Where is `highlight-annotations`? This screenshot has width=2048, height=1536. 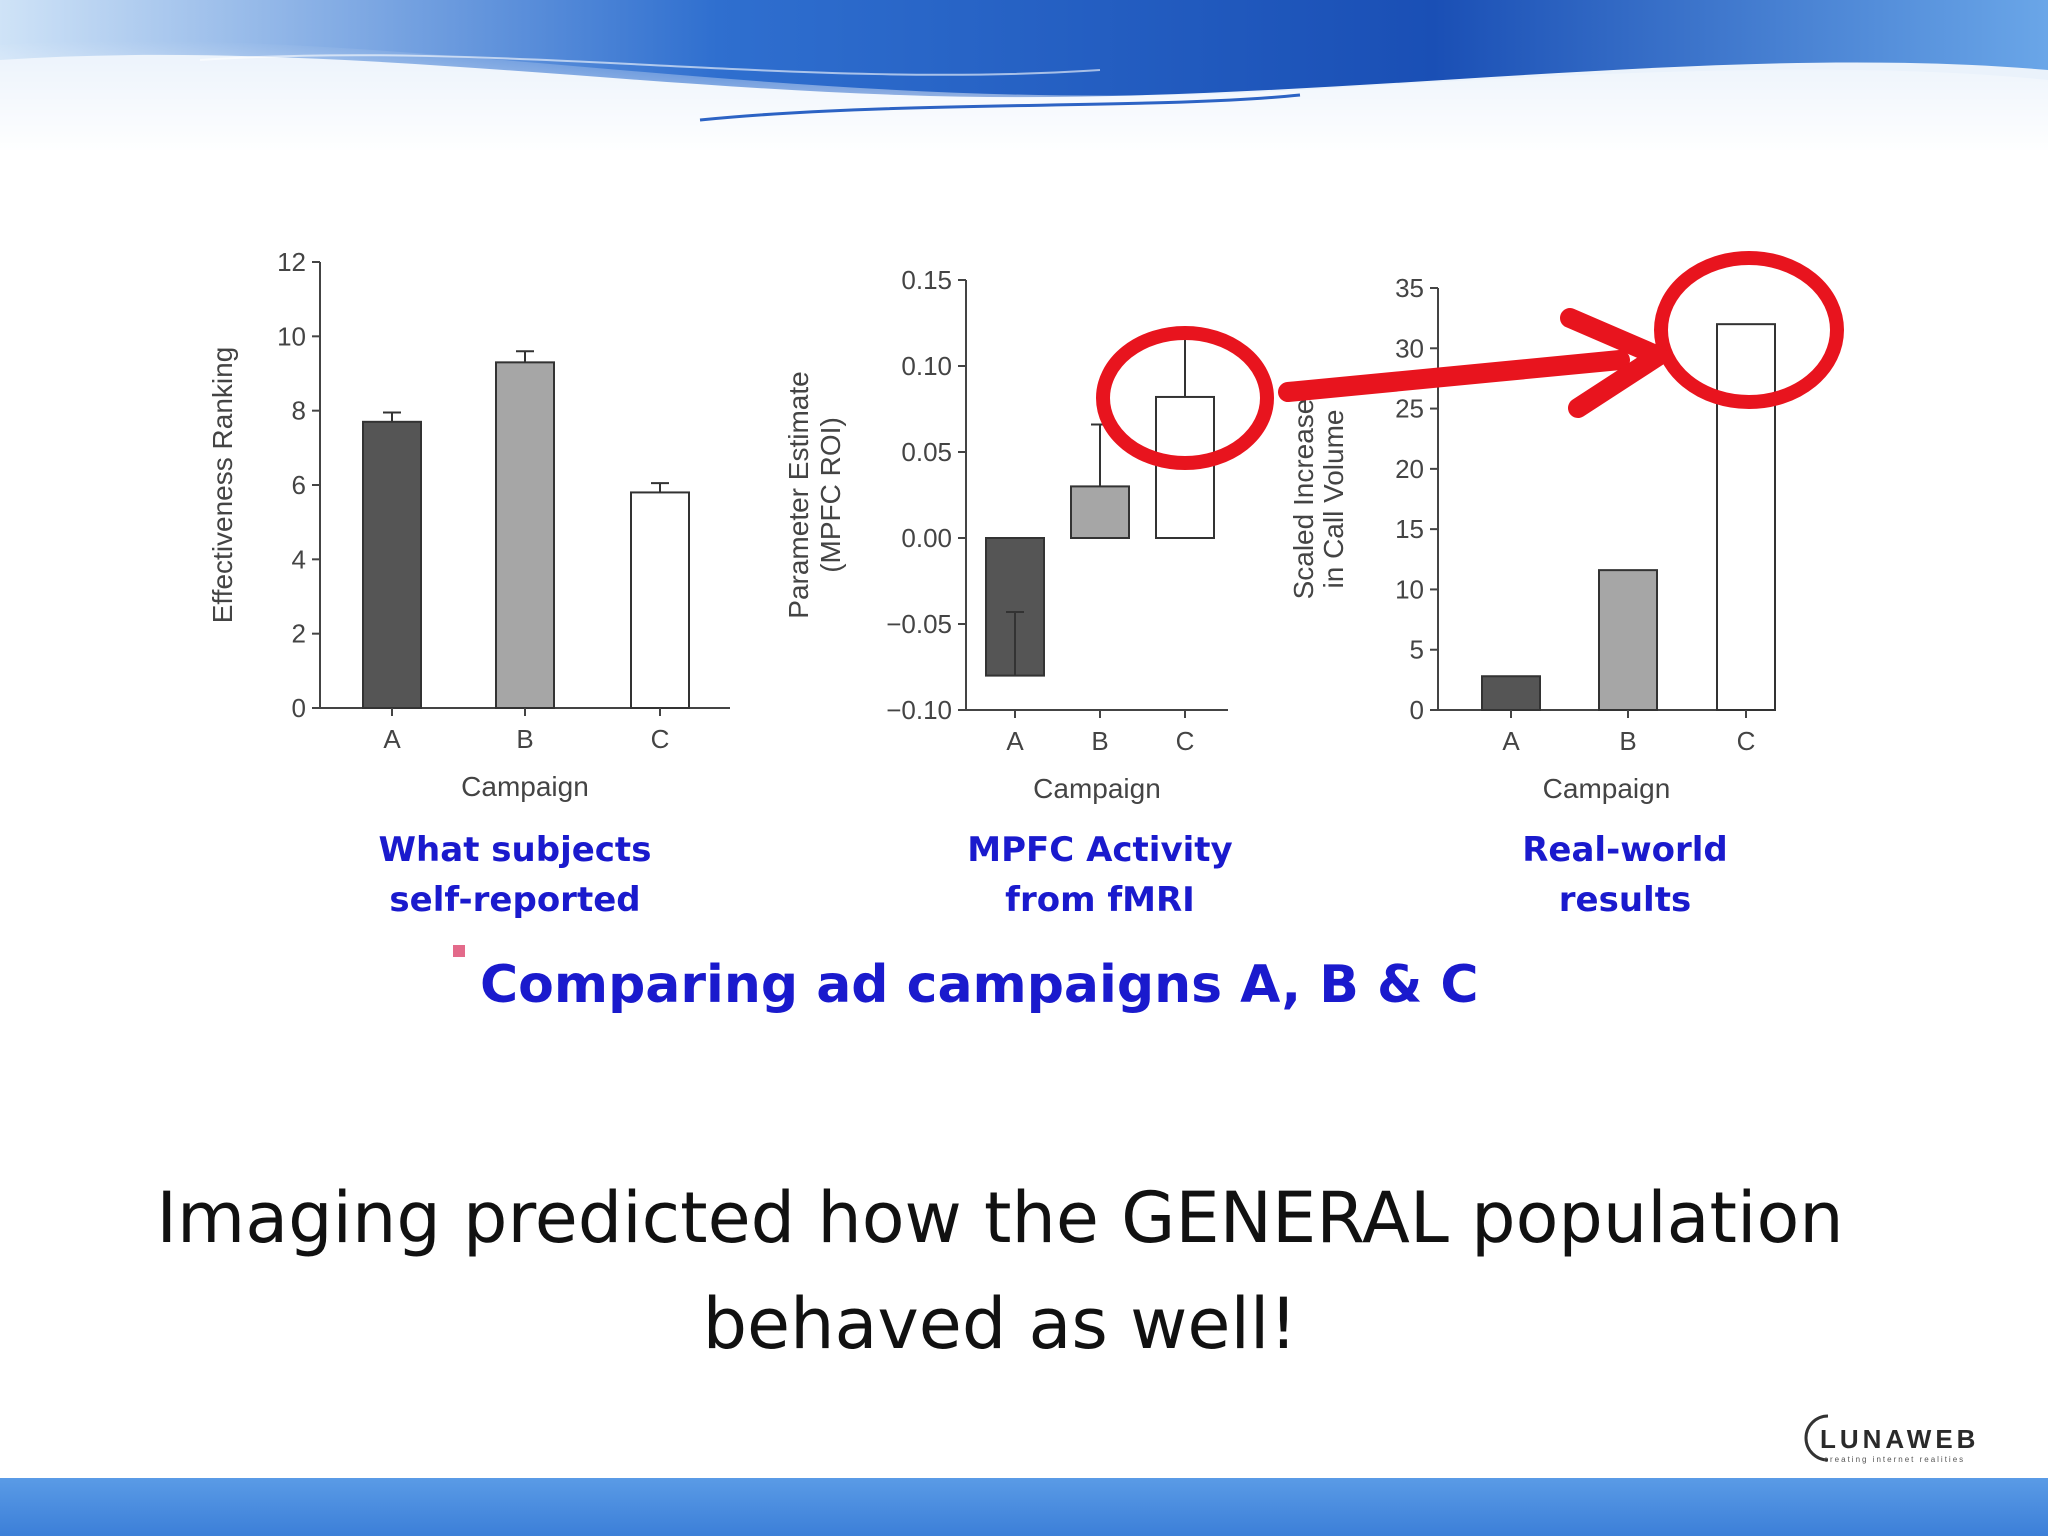
highlight-annotations is located at coordinates (1470, 360).